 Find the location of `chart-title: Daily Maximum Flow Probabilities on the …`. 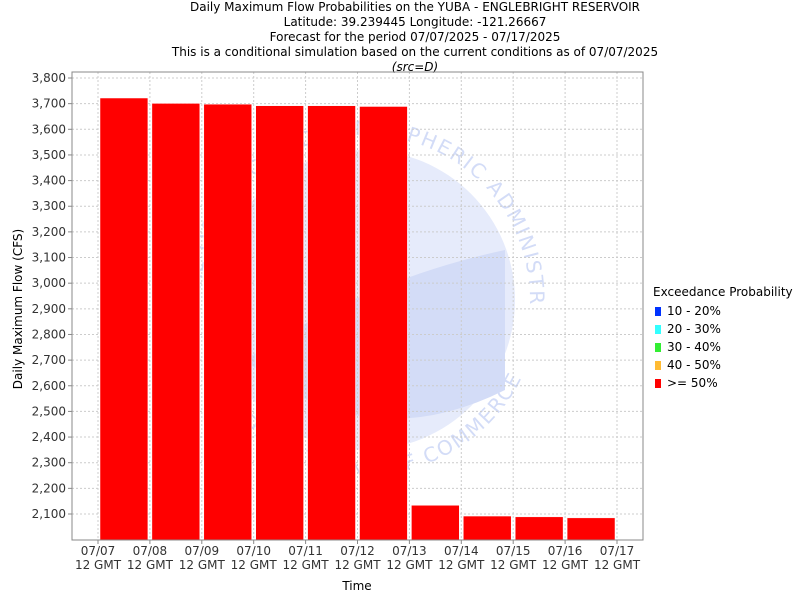

chart-title: Daily Maximum Flow Probabilities on the … is located at coordinates (415, 7).